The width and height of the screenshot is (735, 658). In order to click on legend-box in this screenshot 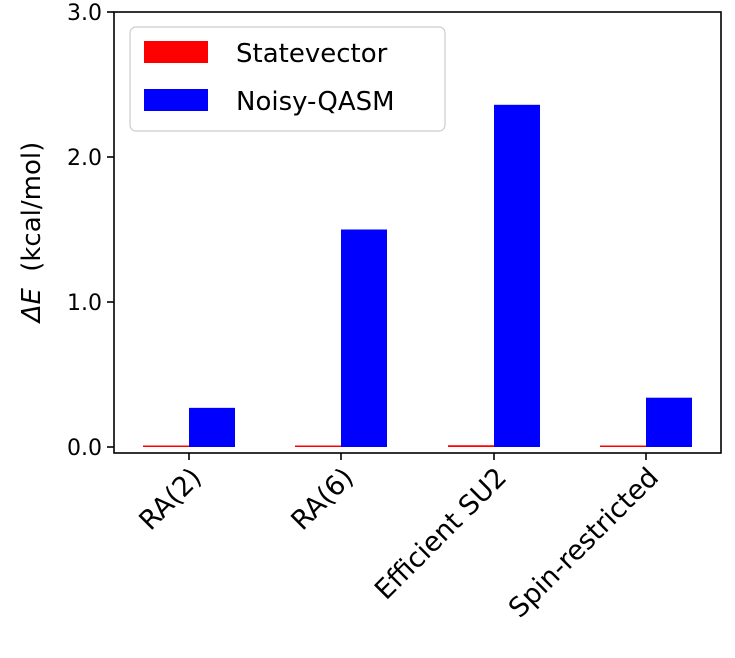, I will do `click(287, 79)`.